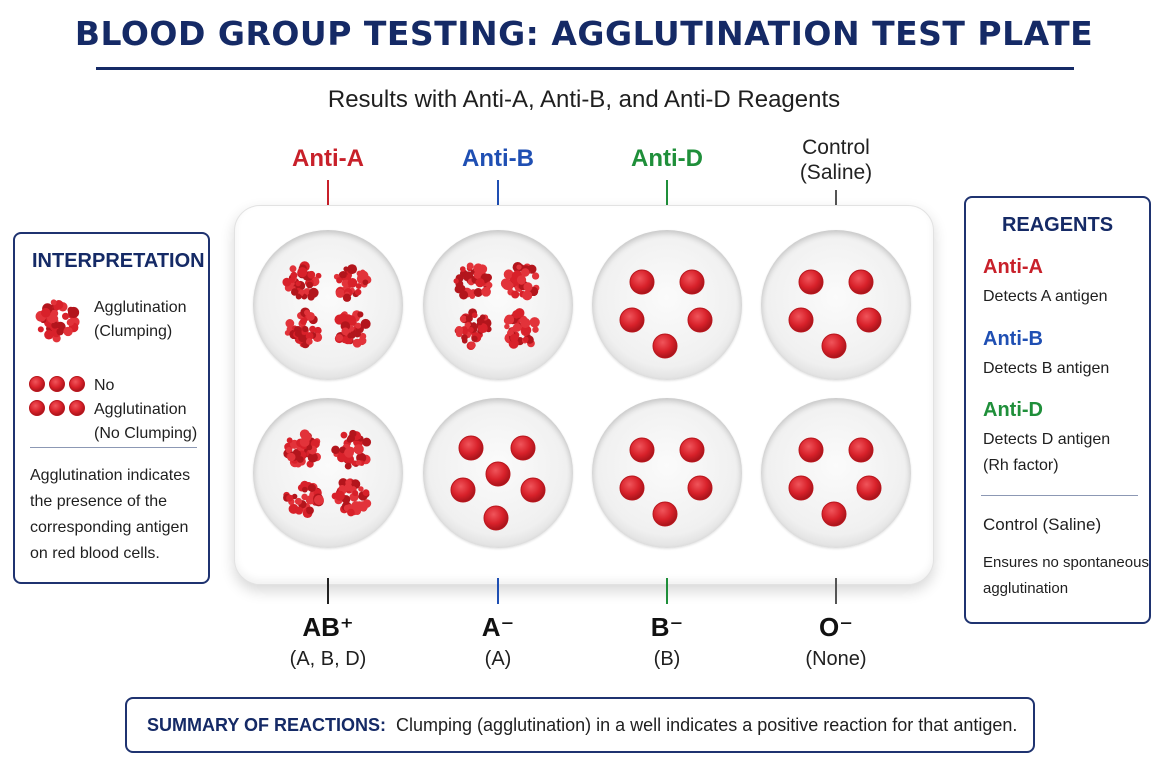  Describe the element at coordinates (836, 659) in the screenshot. I see `result-antigens-o-negative: (None)` at that location.